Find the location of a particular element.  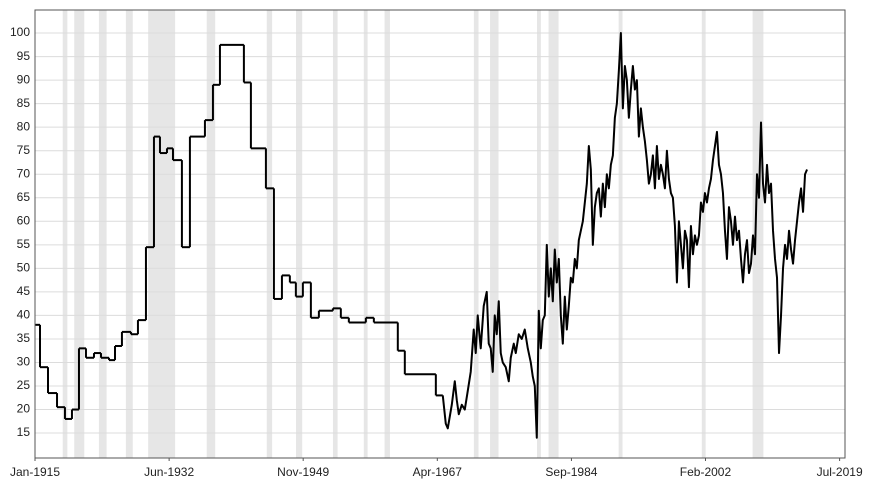

y-tick-label: 75 is located at coordinates (24, 150).